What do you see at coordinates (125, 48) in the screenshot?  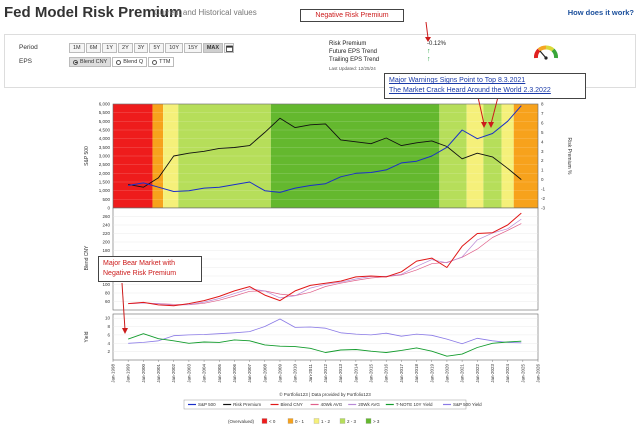 I see `period-button-2y: 2Y` at bounding box center [125, 48].